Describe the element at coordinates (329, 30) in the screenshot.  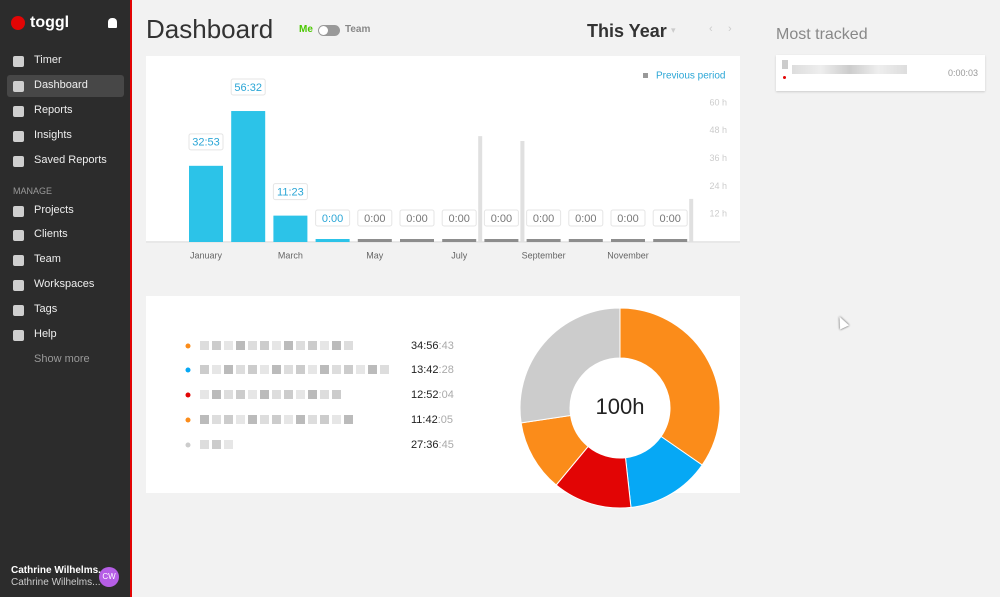
I see `toggle` at that location.